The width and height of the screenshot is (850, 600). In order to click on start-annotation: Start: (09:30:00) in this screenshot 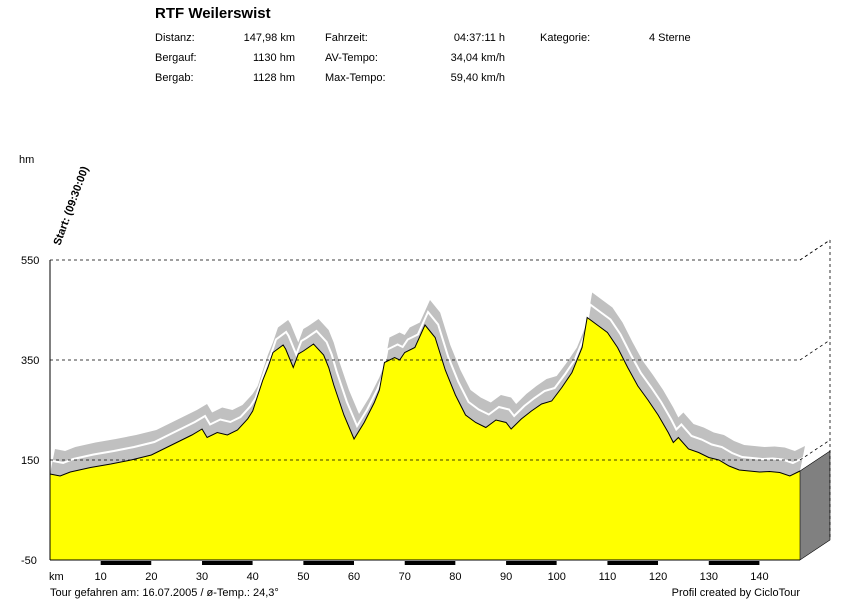, I will do `click(72, 205)`.